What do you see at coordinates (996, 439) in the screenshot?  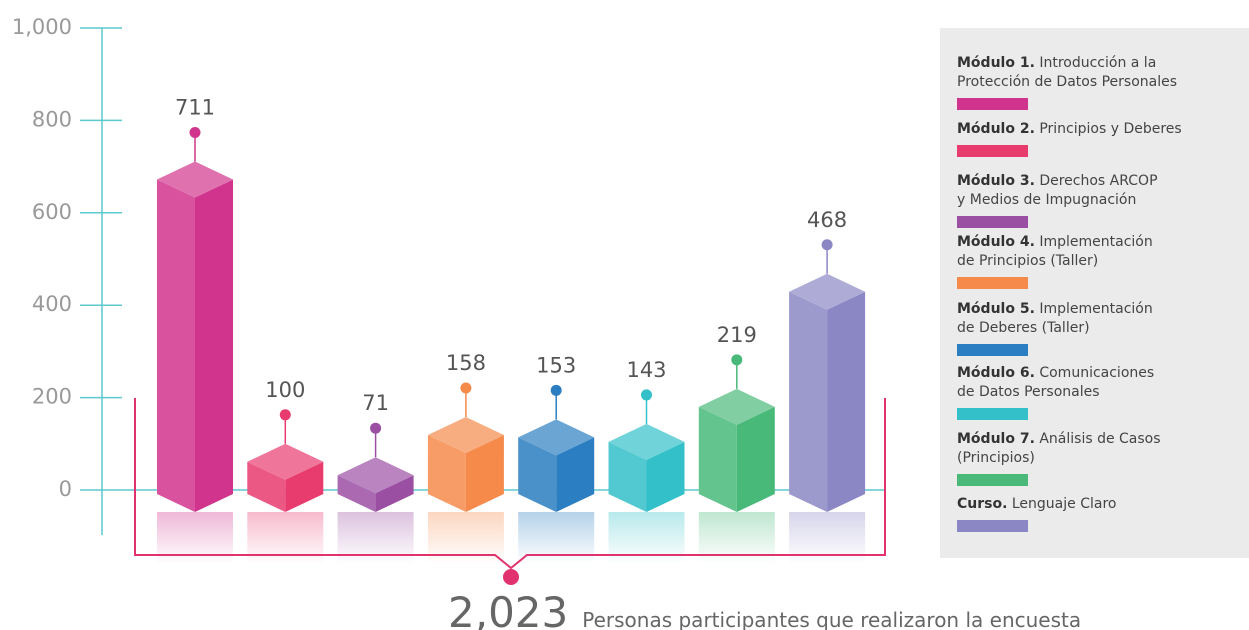 I see `legend-prefix: Módulo 7.` at bounding box center [996, 439].